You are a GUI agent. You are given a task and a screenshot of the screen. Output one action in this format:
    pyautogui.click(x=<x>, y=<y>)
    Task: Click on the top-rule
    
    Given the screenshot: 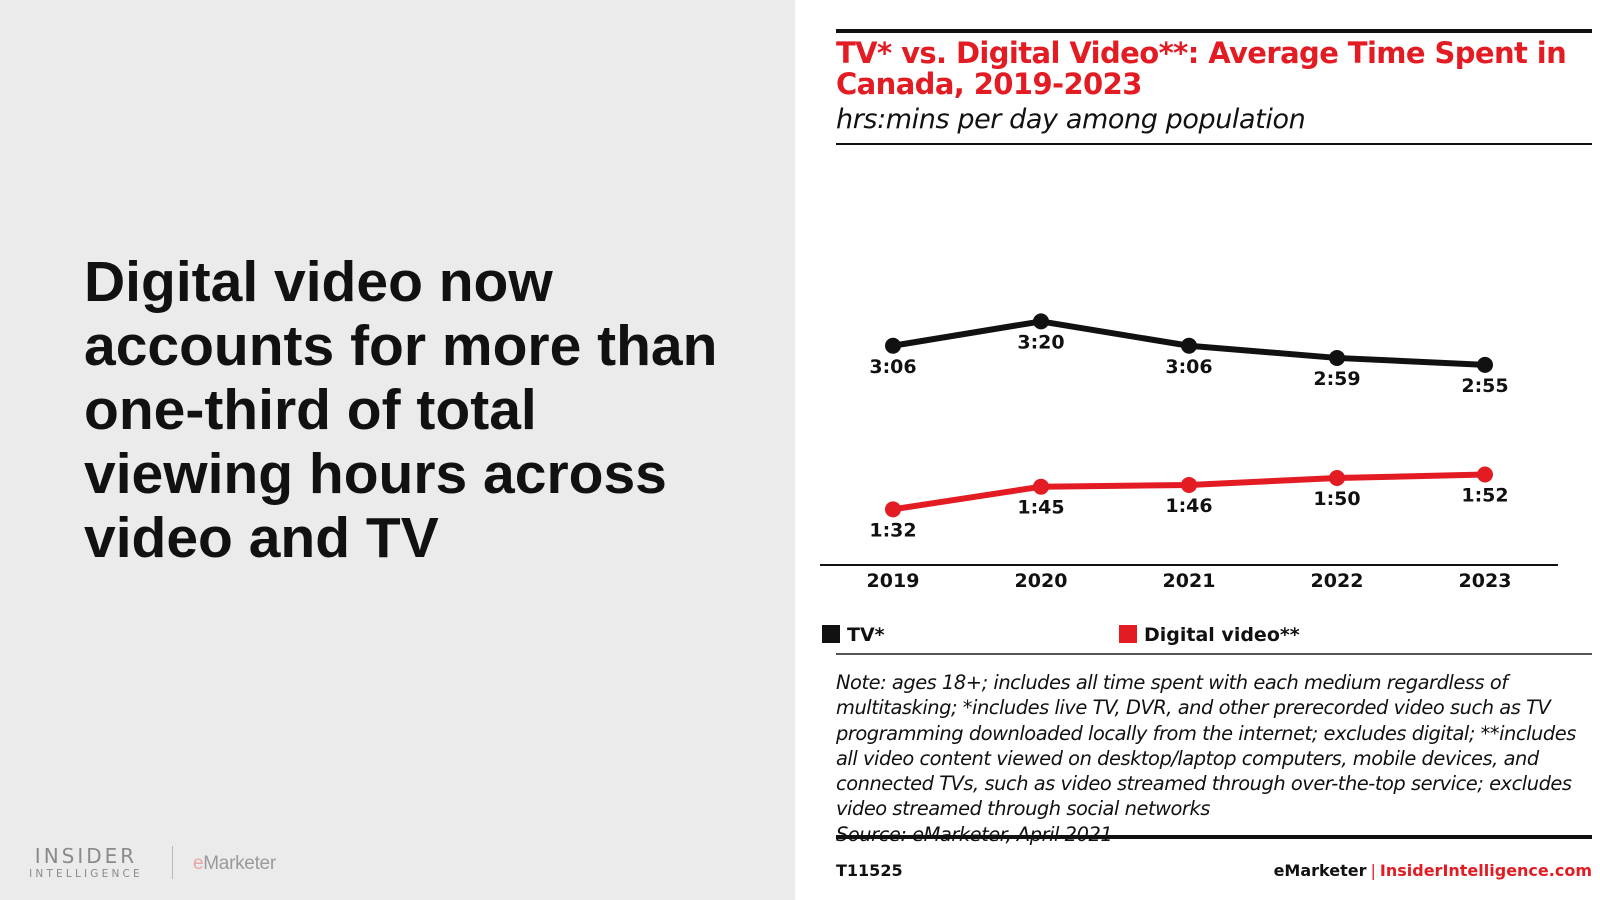 What is the action you would take?
    pyautogui.click(x=1214, y=31)
    